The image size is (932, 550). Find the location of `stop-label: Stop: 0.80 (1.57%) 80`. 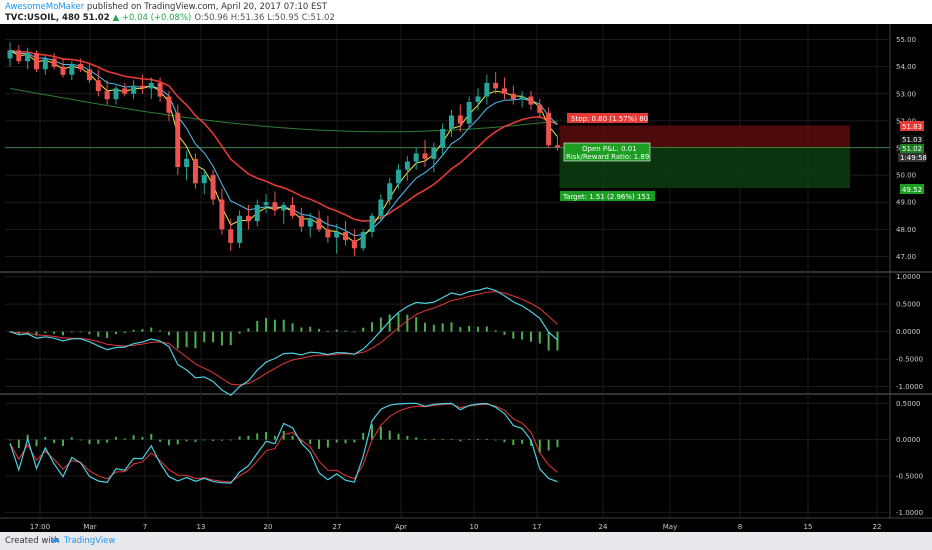

stop-label: Stop: 0.80 (1.57%) 80 is located at coordinates (609, 119).